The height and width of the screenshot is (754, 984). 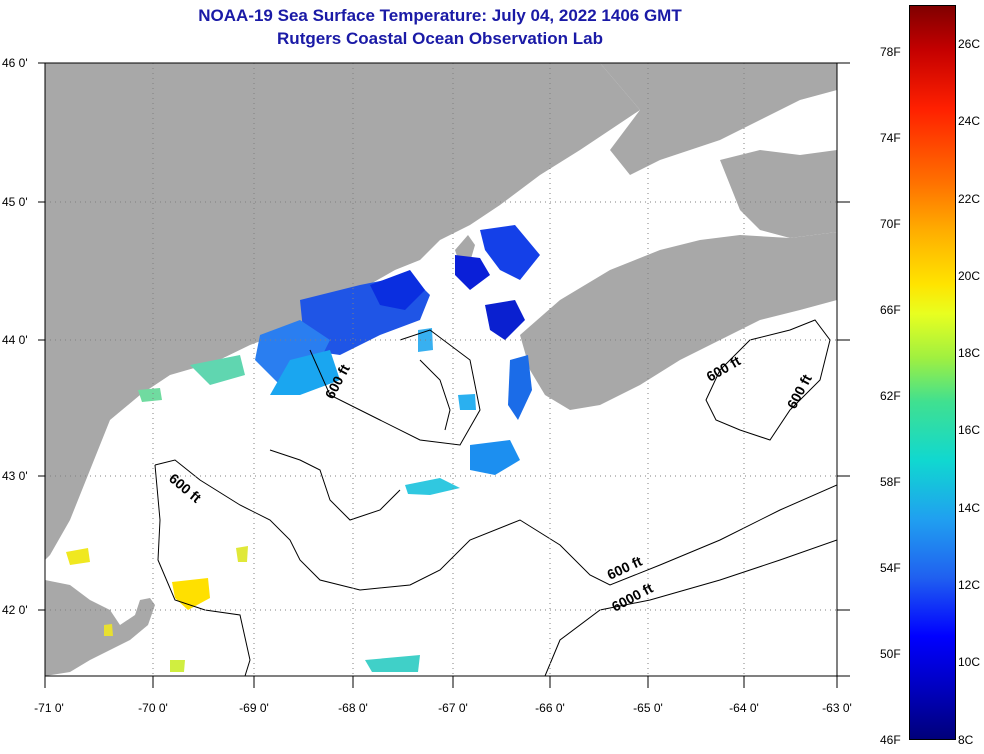 I want to click on colorbar-label-18c: 18C, so click(x=969, y=353).